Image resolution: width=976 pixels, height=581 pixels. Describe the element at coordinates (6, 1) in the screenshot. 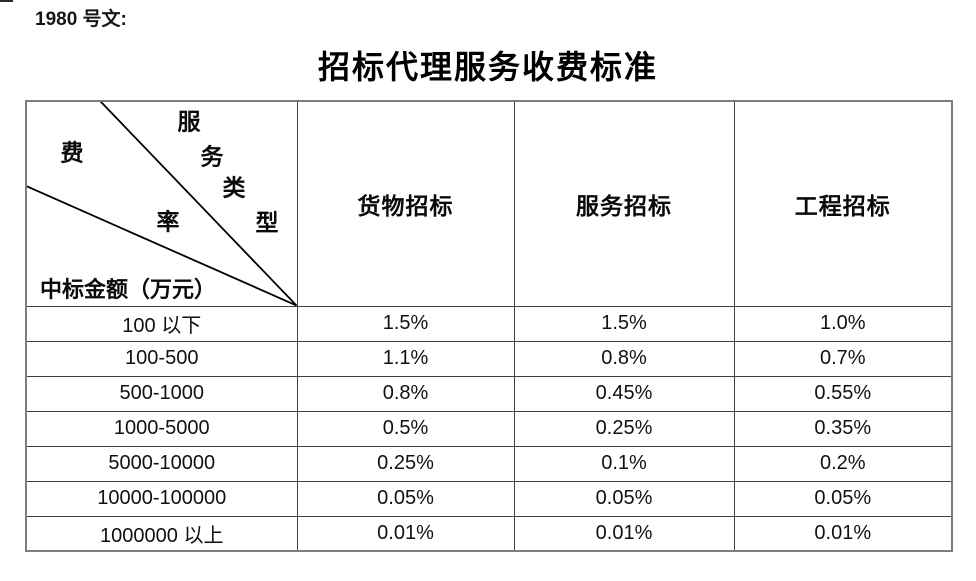

I see `scan-artifact` at that location.